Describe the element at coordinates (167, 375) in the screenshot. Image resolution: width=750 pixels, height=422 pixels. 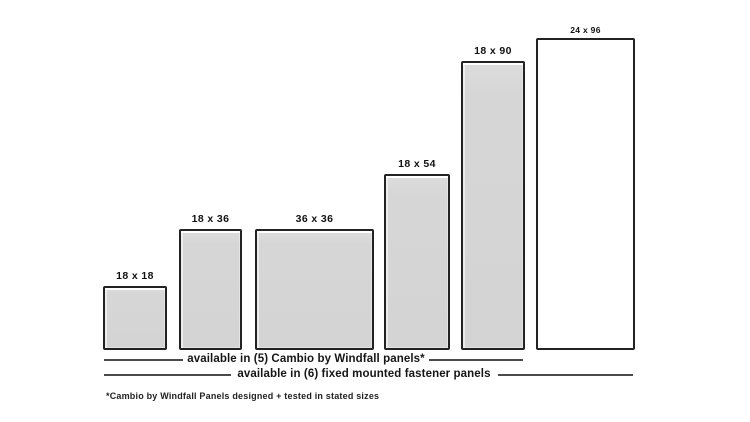
I see `fixed-line-left-rule` at that location.